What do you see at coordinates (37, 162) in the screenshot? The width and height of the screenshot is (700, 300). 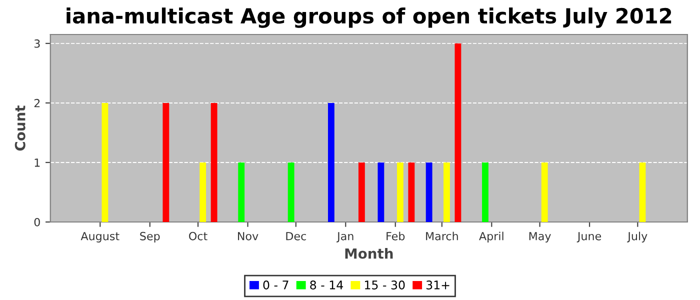 I see `y-tick-label: 1` at bounding box center [37, 162].